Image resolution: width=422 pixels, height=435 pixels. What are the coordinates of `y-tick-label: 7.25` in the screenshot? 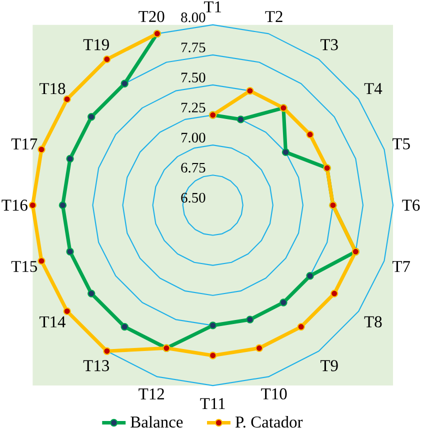 It's located at (194, 107).